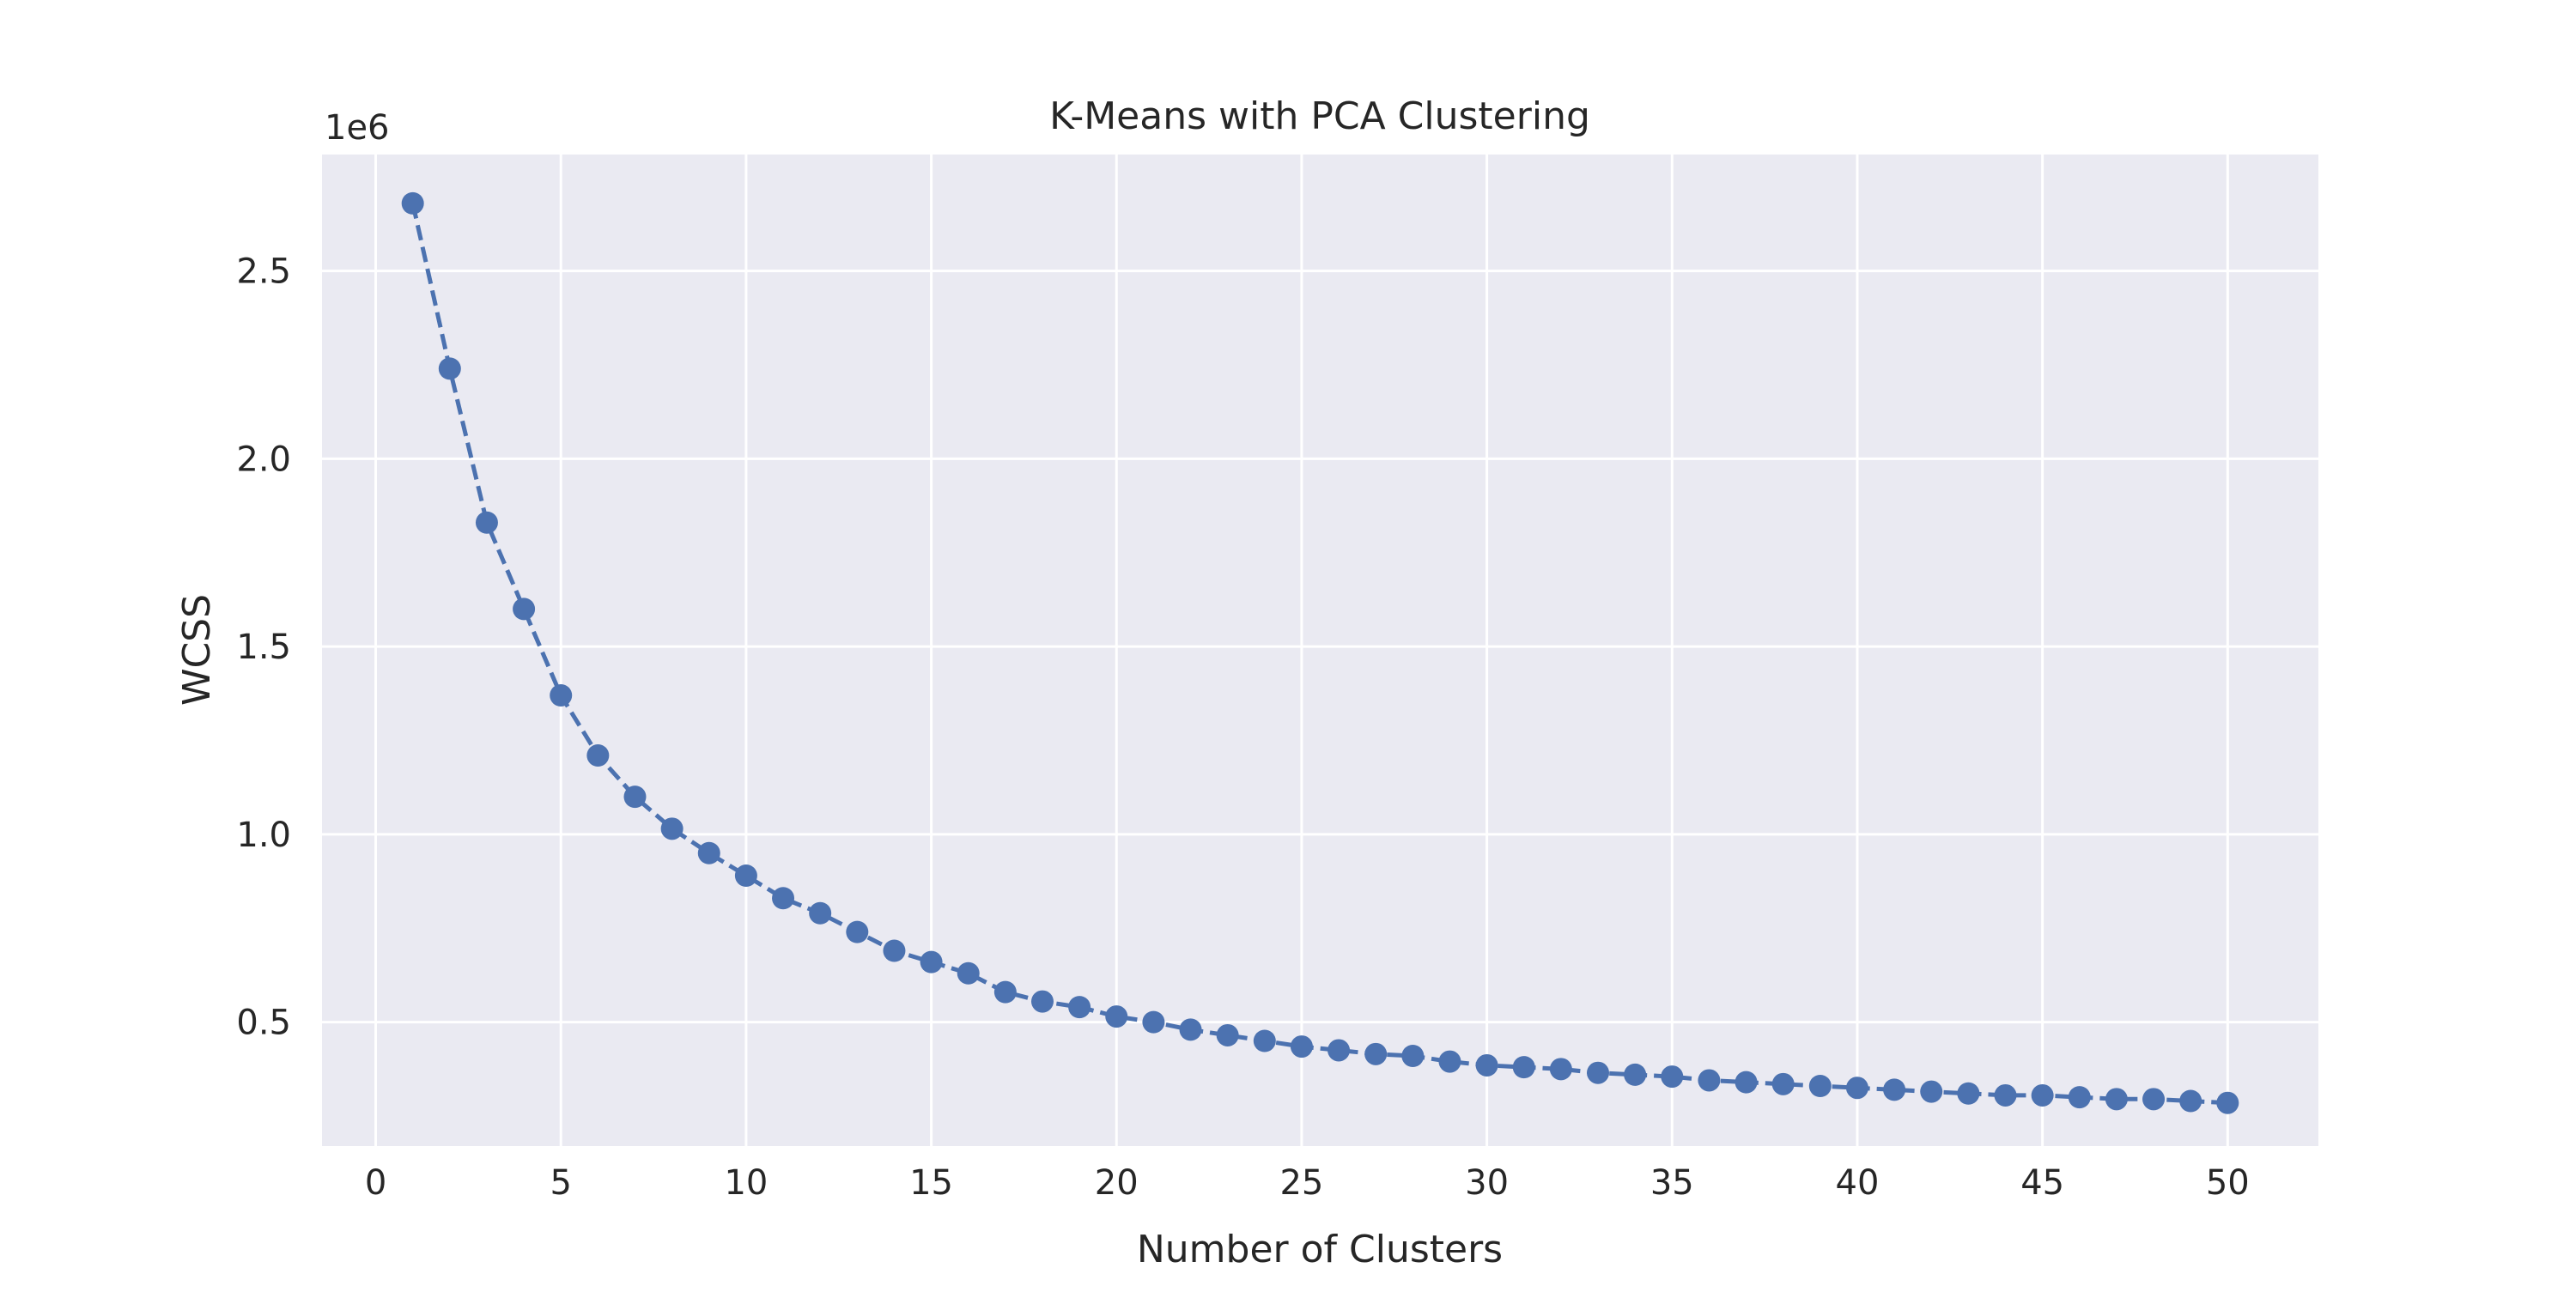 The image size is (2576, 1292). What do you see at coordinates (1117, 1183) in the screenshot?
I see `x-tick-label: 20` at bounding box center [1117, 1183].